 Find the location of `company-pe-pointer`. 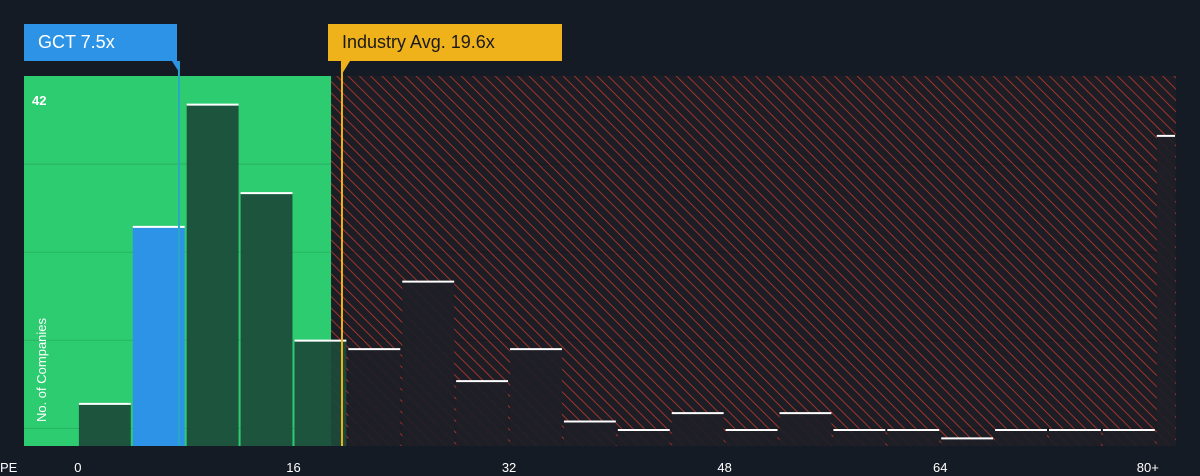

company-pe-pointer is located at coordinates (175, 66).